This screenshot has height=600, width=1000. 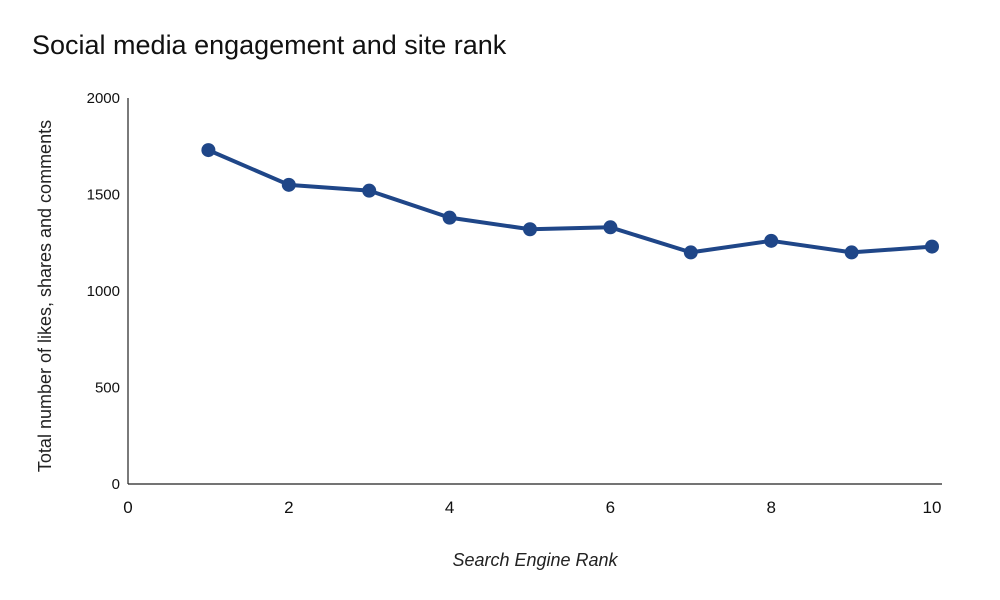 What do you see at coordinates (288, 507) in the screenshot?
I see `x-tick-label: 2` at bounding box center [288, 507].